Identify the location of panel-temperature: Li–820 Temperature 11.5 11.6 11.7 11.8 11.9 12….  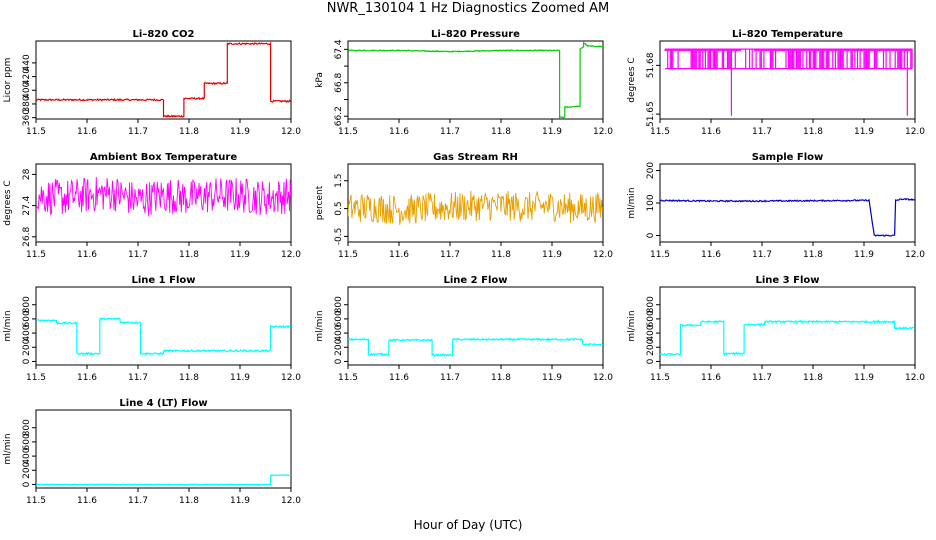
(780, 83).